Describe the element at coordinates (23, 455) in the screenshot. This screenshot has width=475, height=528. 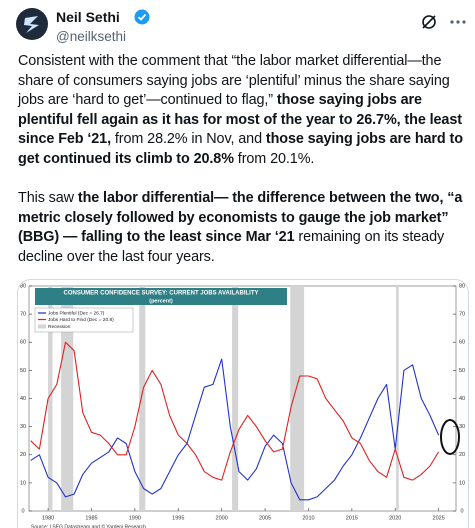
I see `y-tick-label: 20` at that location.